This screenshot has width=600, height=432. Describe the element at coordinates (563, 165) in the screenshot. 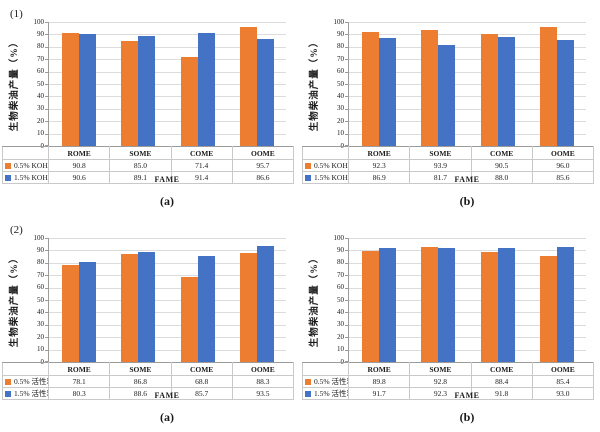

I see `value-cell: 96.0` at that location.